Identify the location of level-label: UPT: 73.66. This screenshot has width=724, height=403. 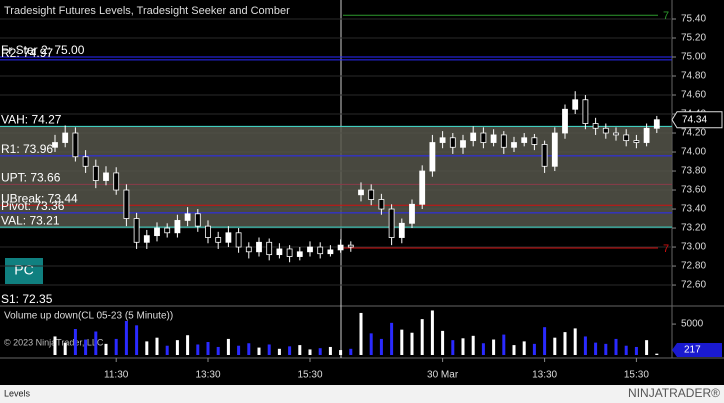
(31, 178).